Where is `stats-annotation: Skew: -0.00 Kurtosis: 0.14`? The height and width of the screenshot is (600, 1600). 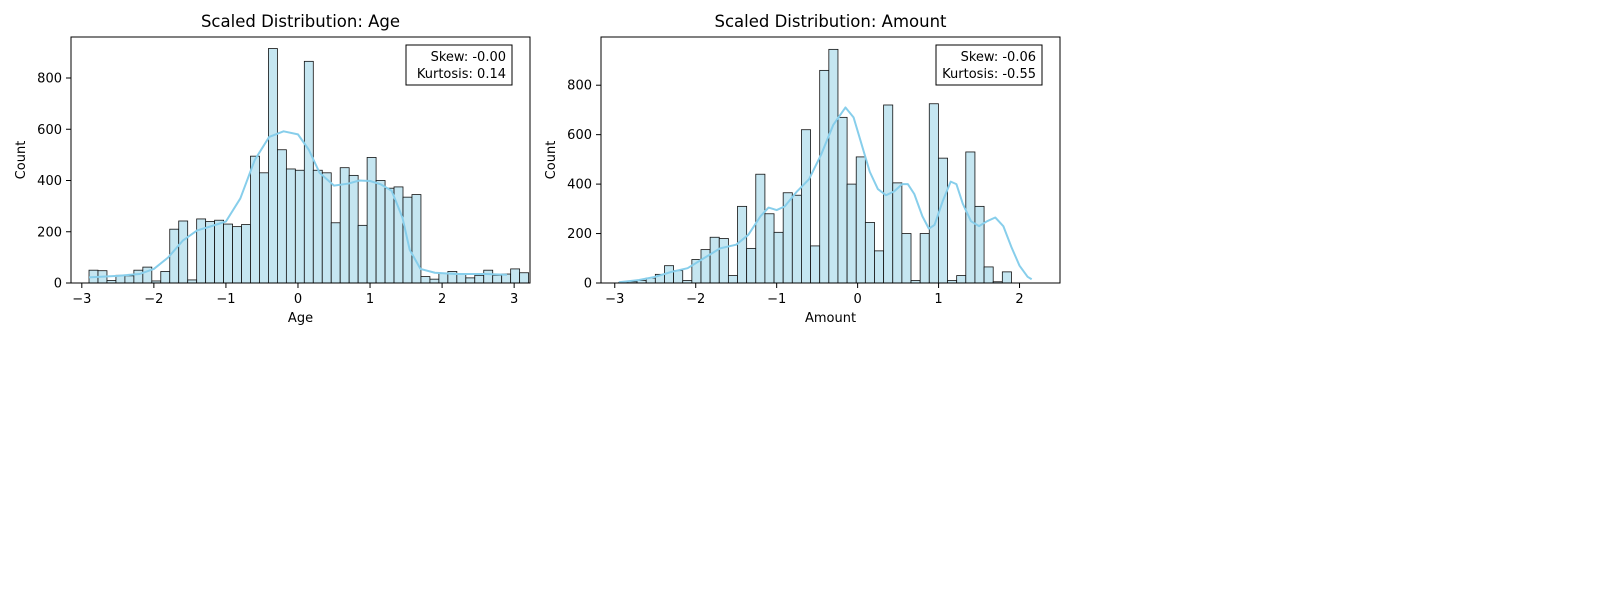
stats-annotation: Skew: -0.00 Kurtosis: 0.14 is located at coordinates (459, 65).